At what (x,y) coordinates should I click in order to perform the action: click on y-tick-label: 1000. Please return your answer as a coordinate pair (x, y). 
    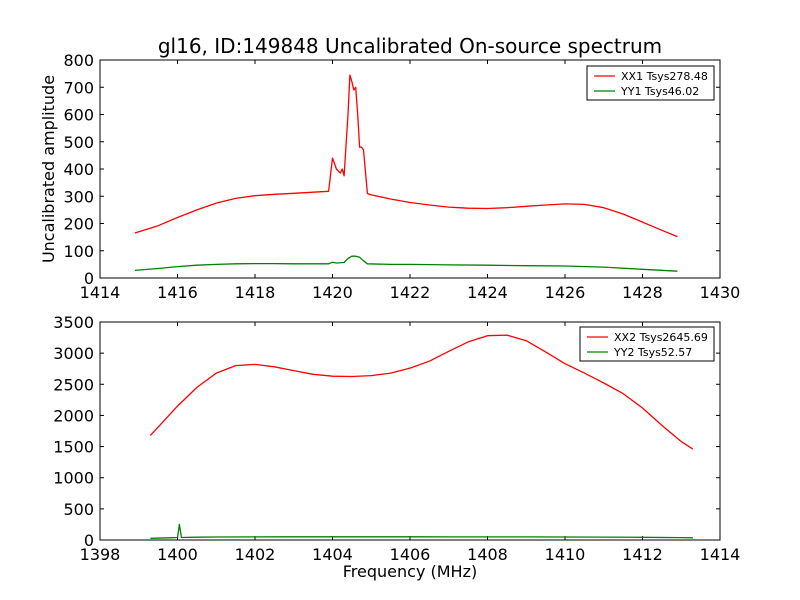
    Looking at the image, I should click on (73, 478).